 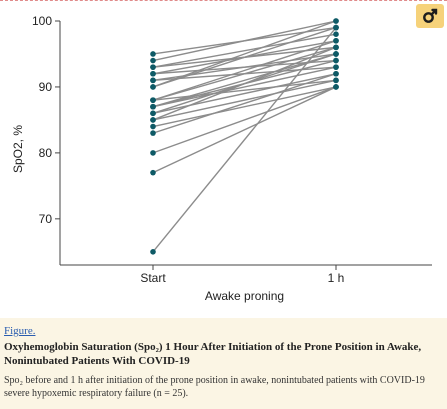 I want to click on x-tick-label: 1 h, so click(x=336, y=278).